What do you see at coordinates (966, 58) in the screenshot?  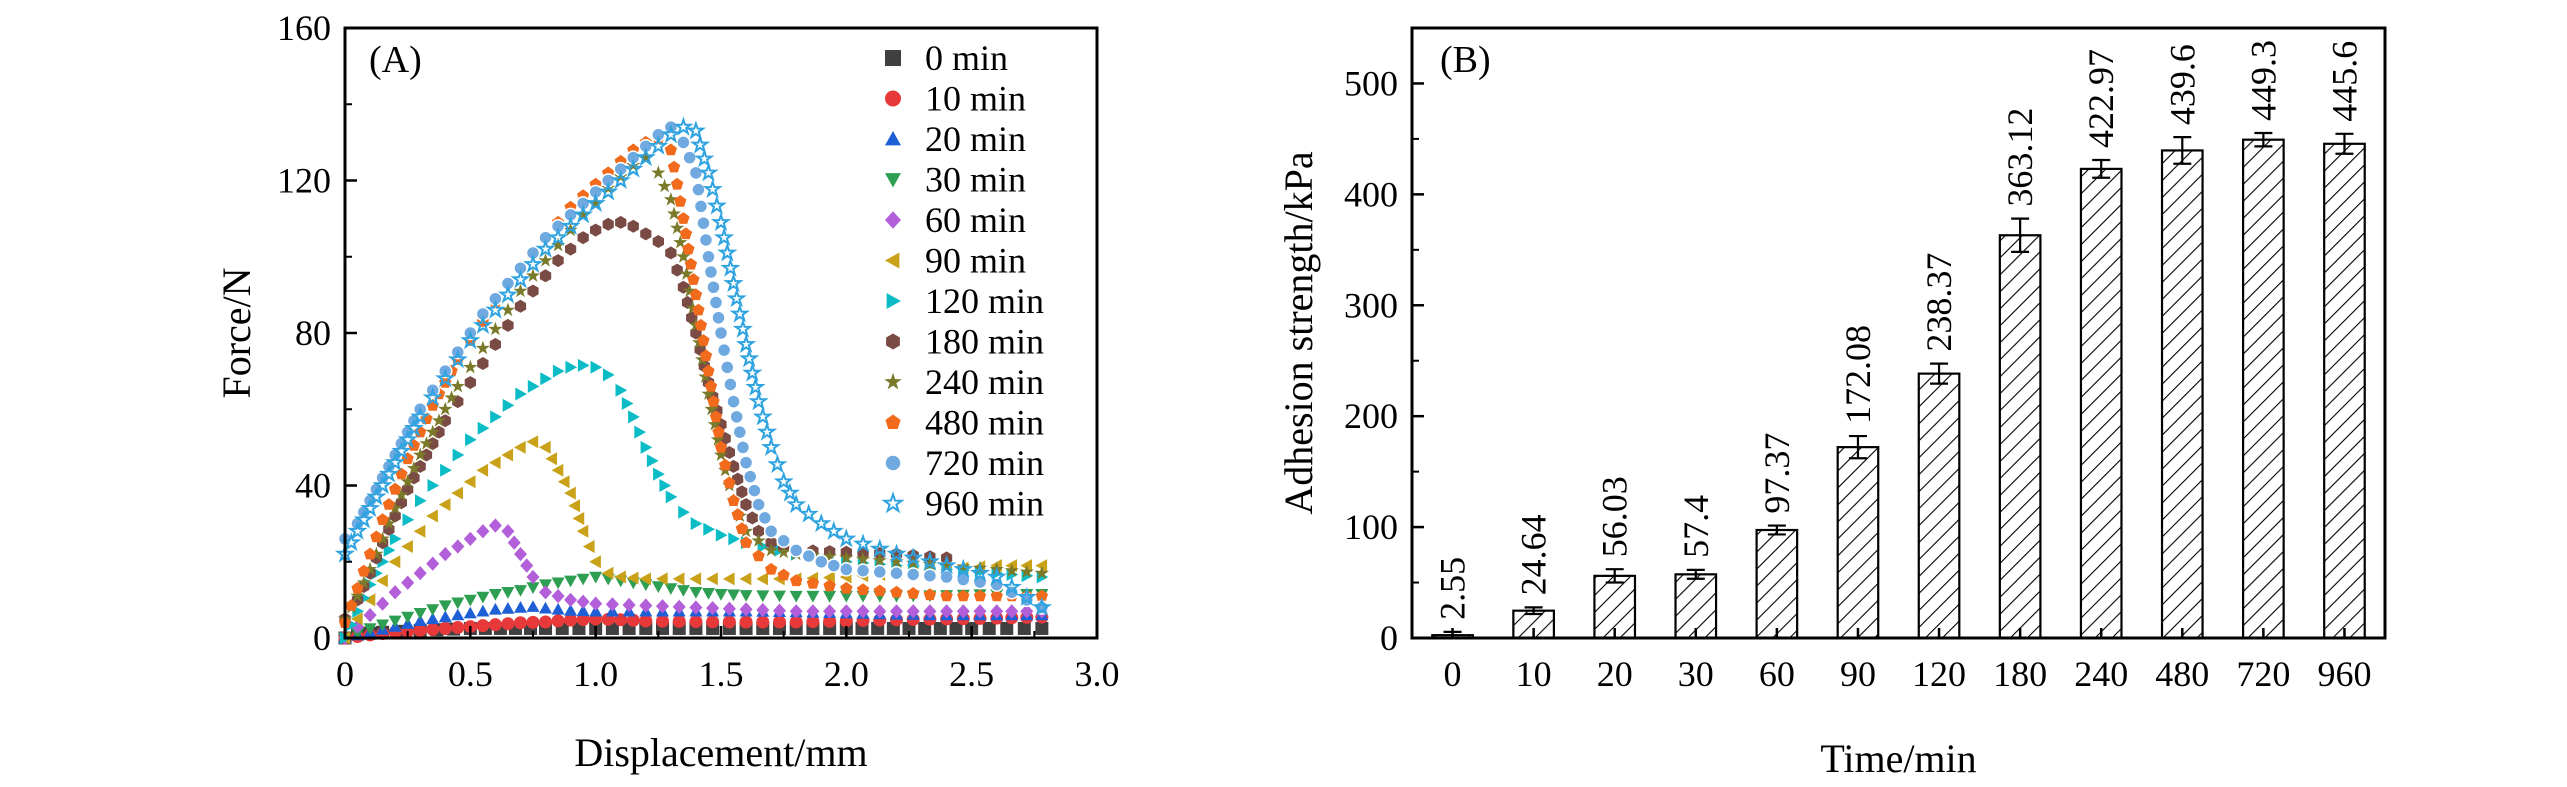 I see `legend-label: 0 min` at bounding box center [966, 58].